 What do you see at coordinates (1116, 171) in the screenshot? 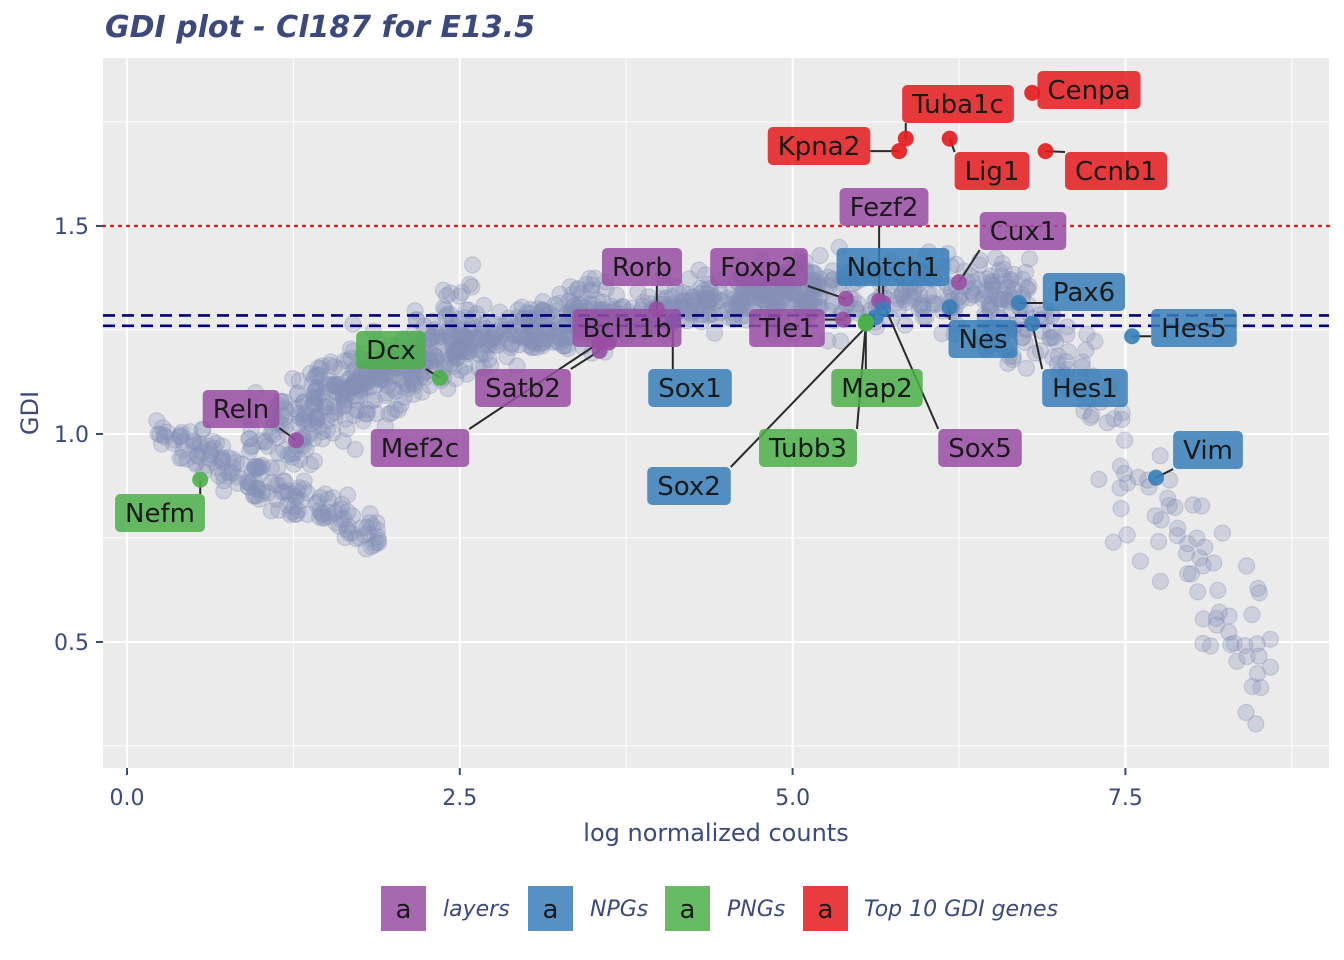
I see `gene-label: Ccnb1` at bounding box center [1116, 171].